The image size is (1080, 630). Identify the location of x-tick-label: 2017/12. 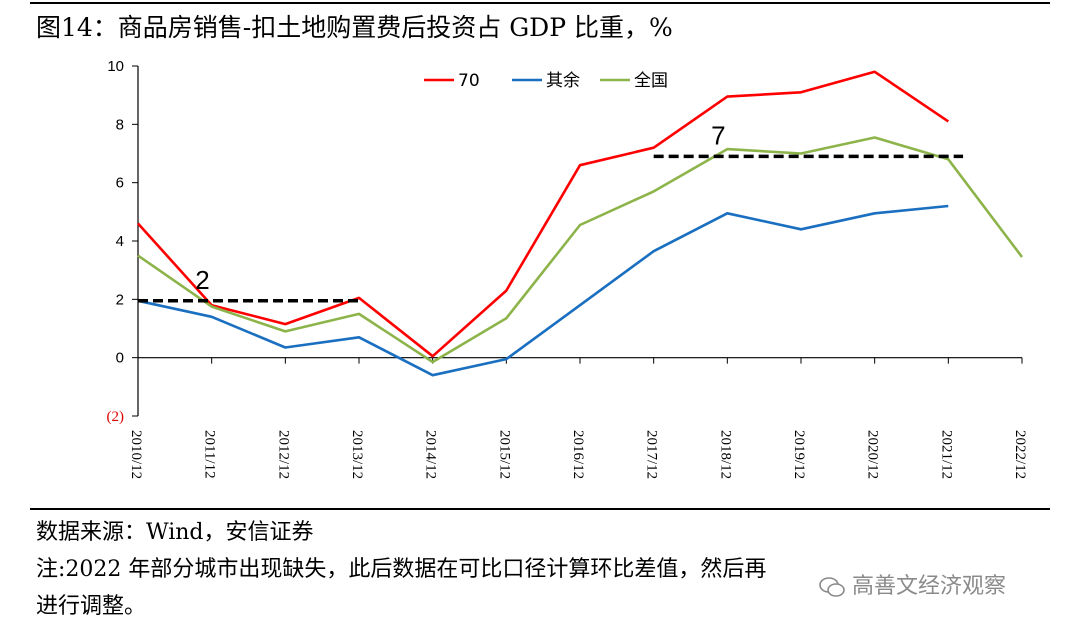
(652, 454).